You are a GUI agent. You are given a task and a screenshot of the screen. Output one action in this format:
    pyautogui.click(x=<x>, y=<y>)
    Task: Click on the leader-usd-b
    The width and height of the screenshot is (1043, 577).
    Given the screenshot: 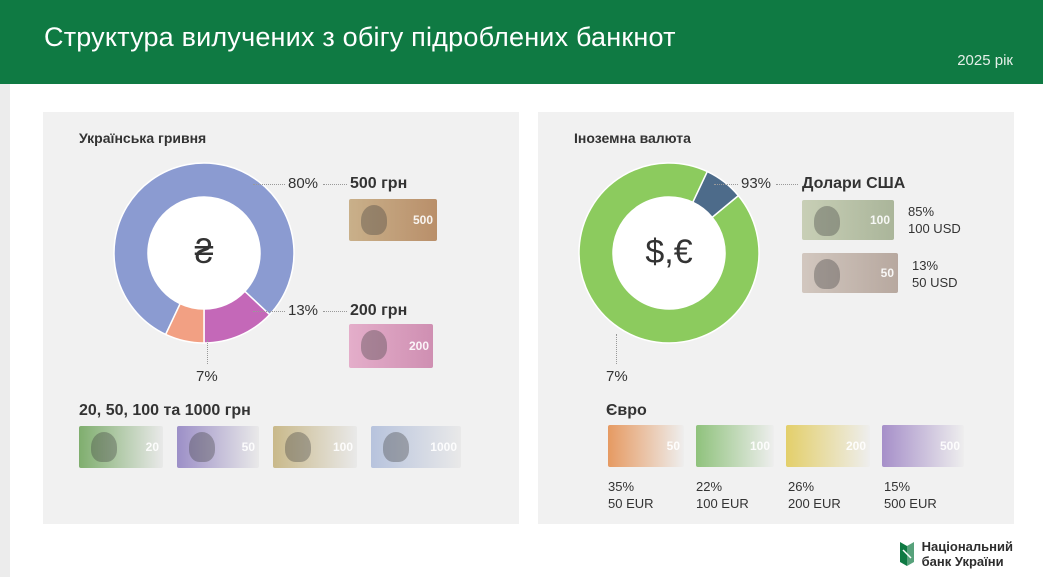 What is the action you would take?
    pyautogui.click(x=787, y=184)
    